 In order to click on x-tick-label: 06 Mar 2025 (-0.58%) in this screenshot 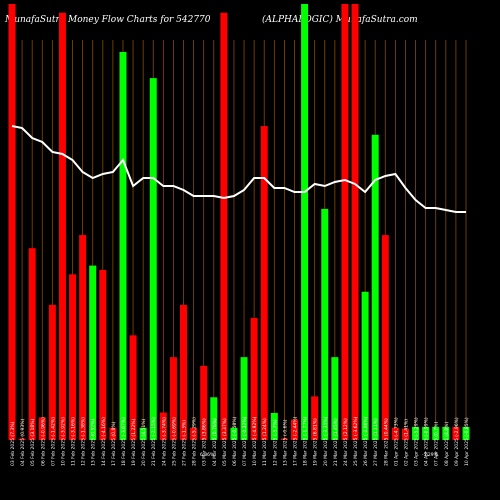, I will do `click(235, 441)`.